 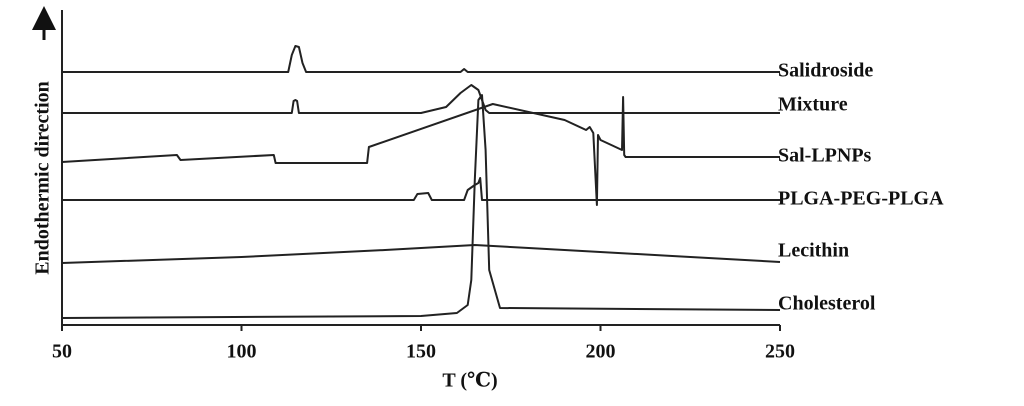 What do you see at coordinates (421, 352) in the screenshot?
I see `x-tick-label: 150` at bounding box center [421, 352].